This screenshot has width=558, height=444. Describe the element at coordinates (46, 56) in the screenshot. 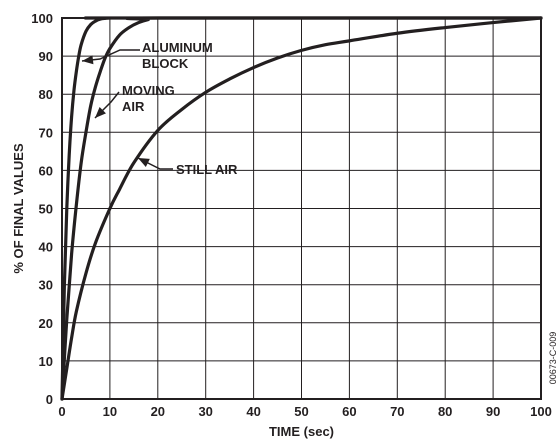

I see `y-tick-label: 90` at that location.